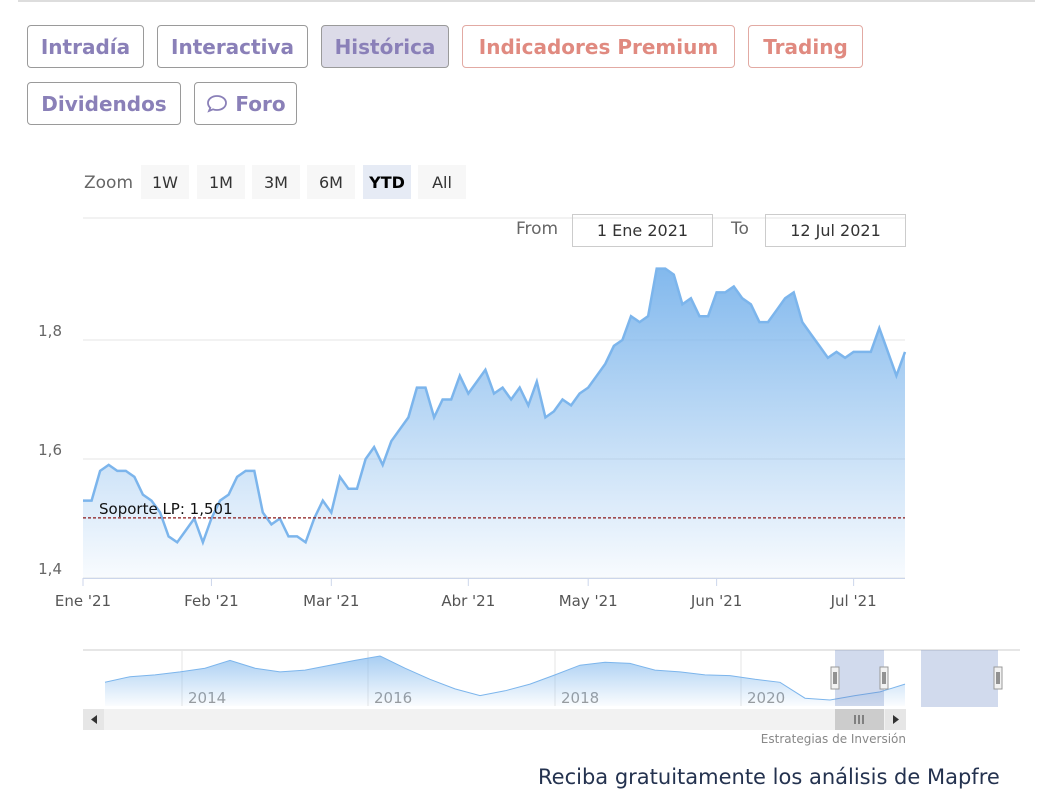 This screenshot has height=805, width=1046. I want to click on from-label: From, so click(537, 229).